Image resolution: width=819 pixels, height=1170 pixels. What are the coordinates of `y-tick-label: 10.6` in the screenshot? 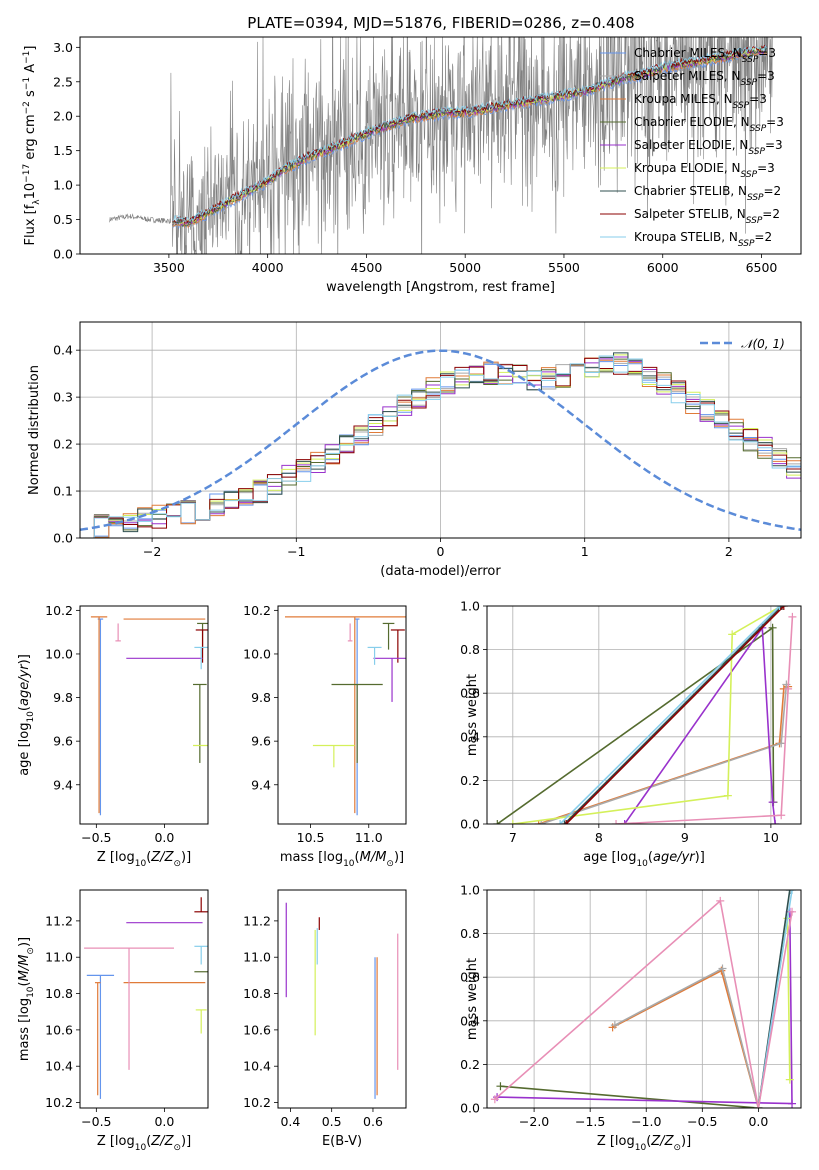 It's located at (59, 1029).